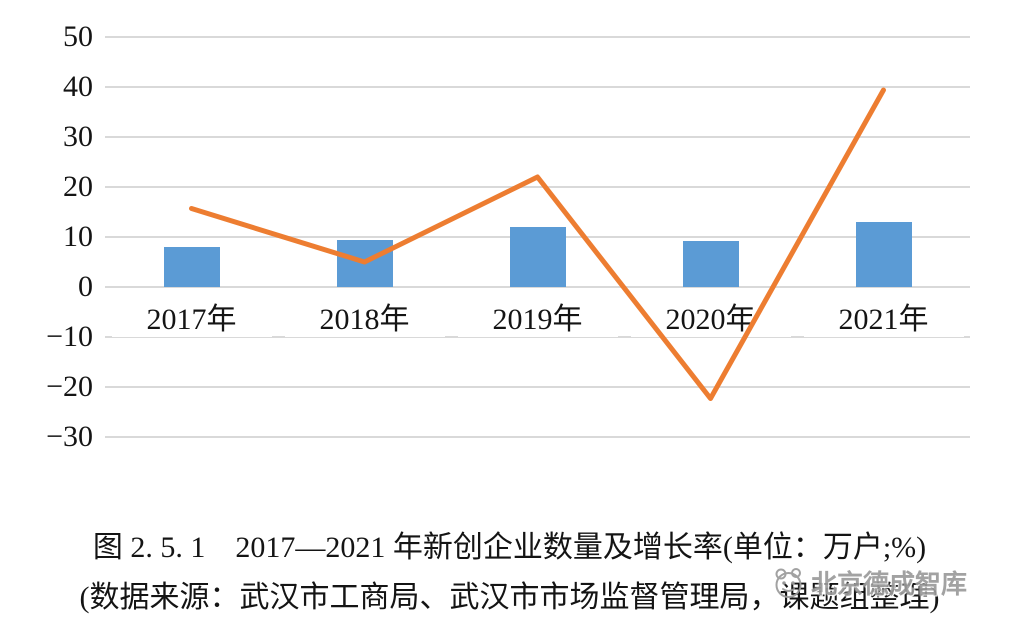  Describe the element at coordinates (509, 547) in the screenshot. I see `figure-caption: 图 2. 5. 1 2017—2021 年新创企业数量及增长率(单位：万户;%)` at that location.